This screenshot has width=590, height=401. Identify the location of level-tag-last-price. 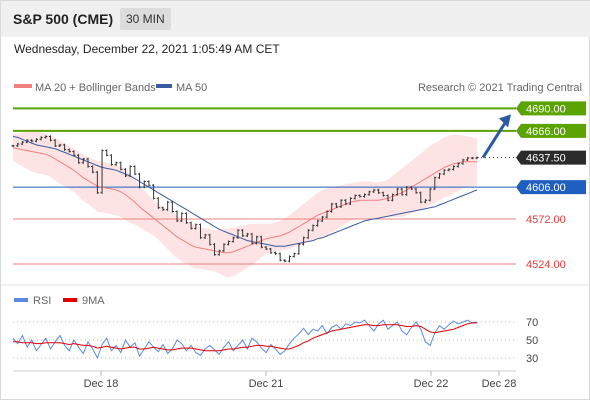
(551, 157).